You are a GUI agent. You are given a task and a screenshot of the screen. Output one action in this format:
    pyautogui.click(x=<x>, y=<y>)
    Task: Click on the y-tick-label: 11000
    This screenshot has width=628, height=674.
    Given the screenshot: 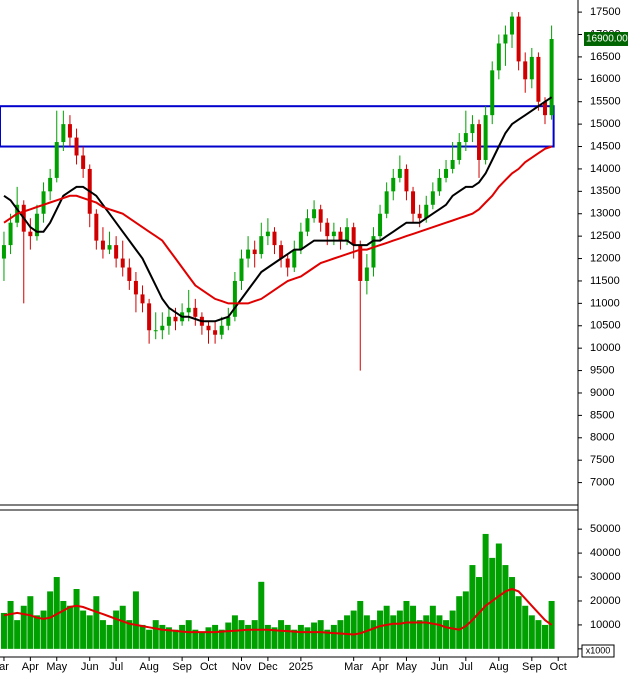 What is the action you would take?
    pyautogui.click(x=605, y=303)
    